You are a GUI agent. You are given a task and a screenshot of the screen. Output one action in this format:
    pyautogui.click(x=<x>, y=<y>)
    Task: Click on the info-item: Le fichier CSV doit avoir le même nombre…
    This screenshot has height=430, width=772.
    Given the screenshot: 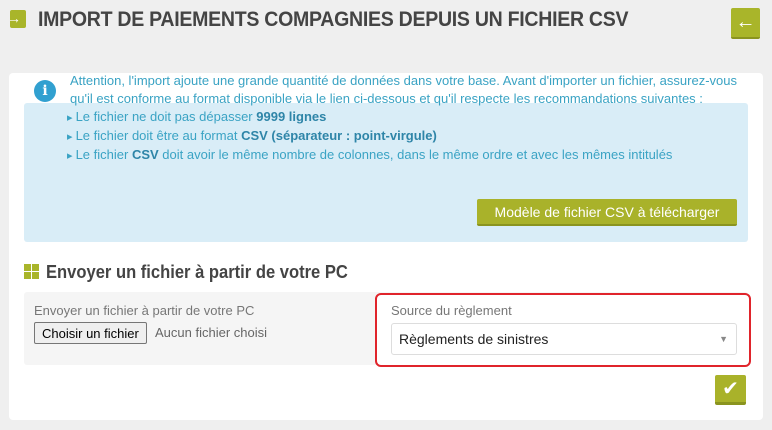 What is the action you would take?
    pyautogui.click(x=402, y=155)
    